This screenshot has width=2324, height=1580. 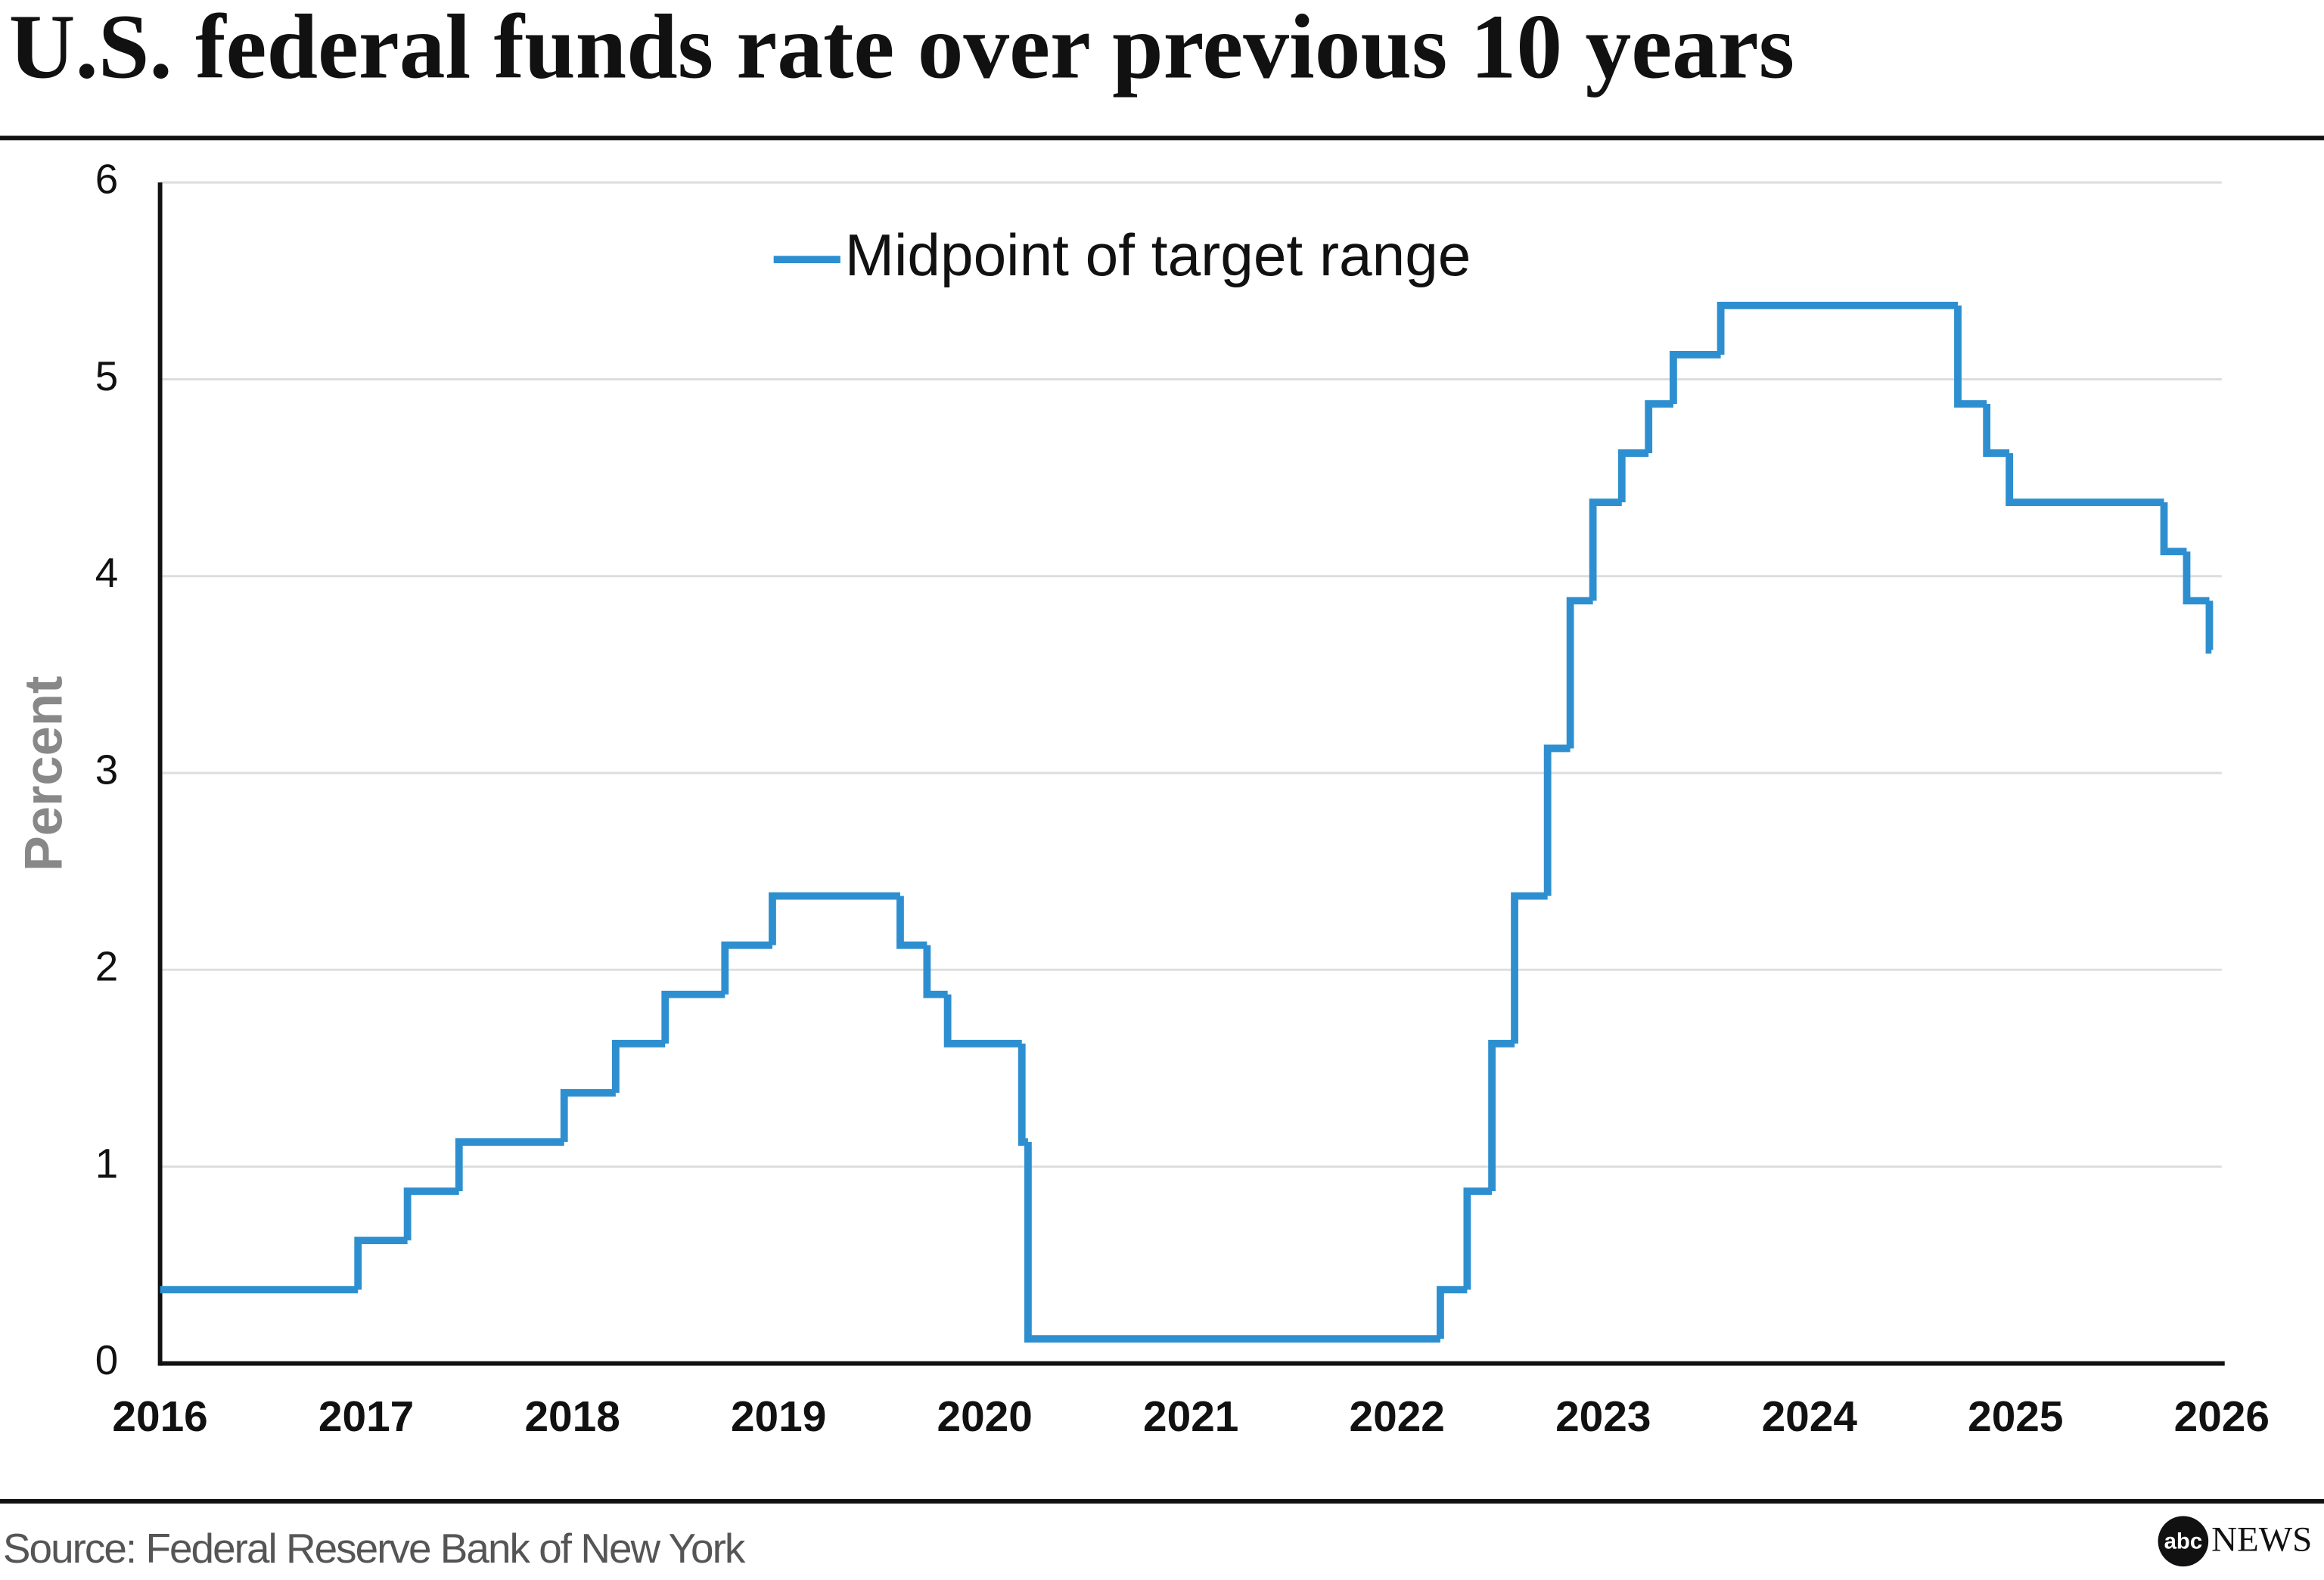 What do you see at coordinates (1190, 1417) in the screenshot?
I see `x-tick-label: 2021` at bounding box center [1190, 1417].